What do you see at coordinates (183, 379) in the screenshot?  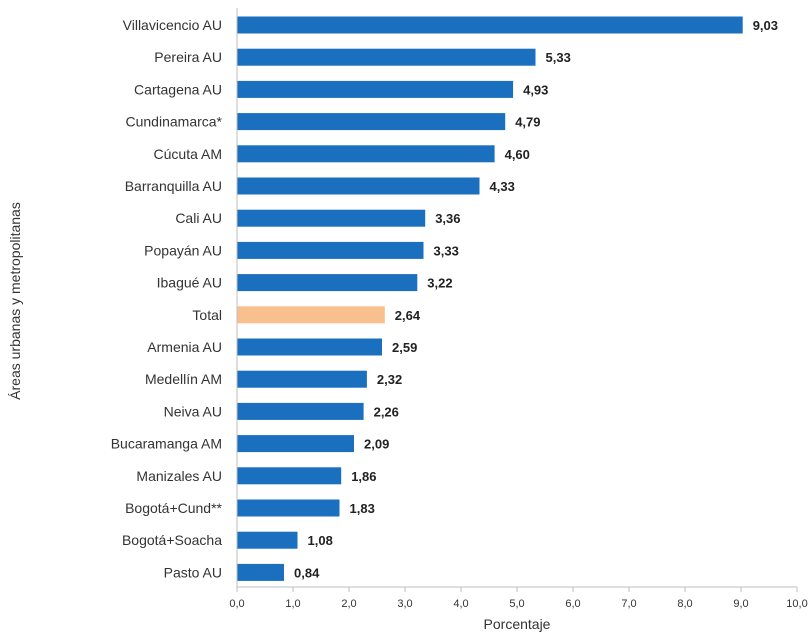 I see `category-label: Medellín AM` at bounding box center [183, 379].